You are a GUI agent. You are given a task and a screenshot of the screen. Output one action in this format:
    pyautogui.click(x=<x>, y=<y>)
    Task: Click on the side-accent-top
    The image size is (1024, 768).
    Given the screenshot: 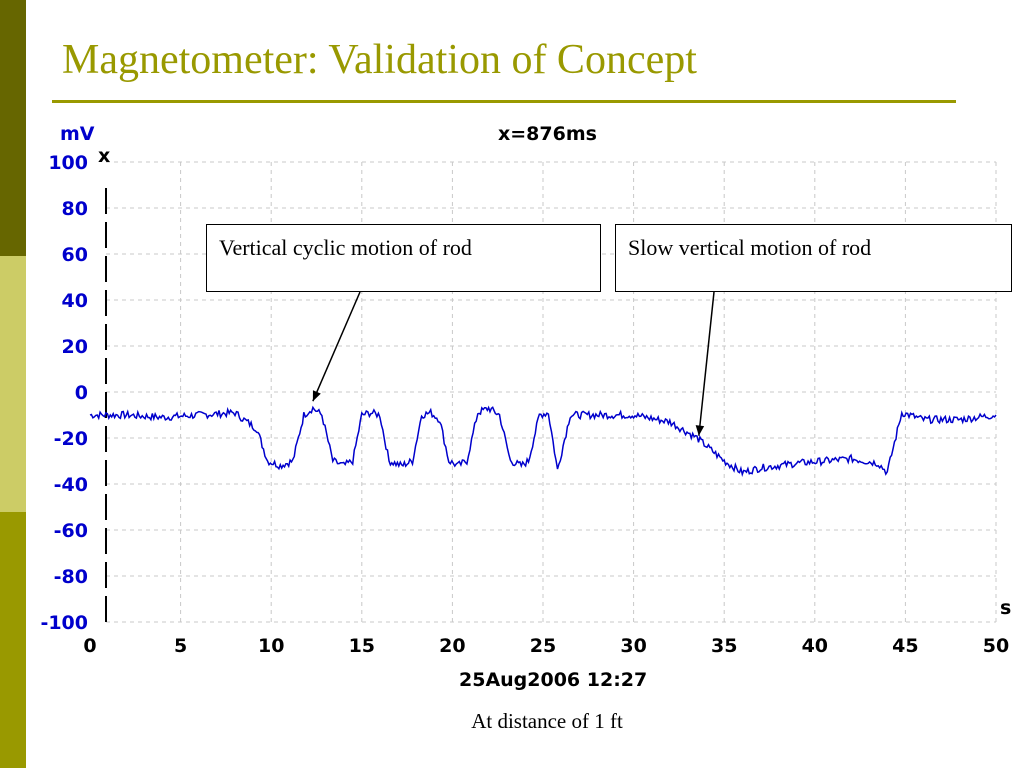 What is the action you would take?
    pyautogui.click(x=13, y=128)
    